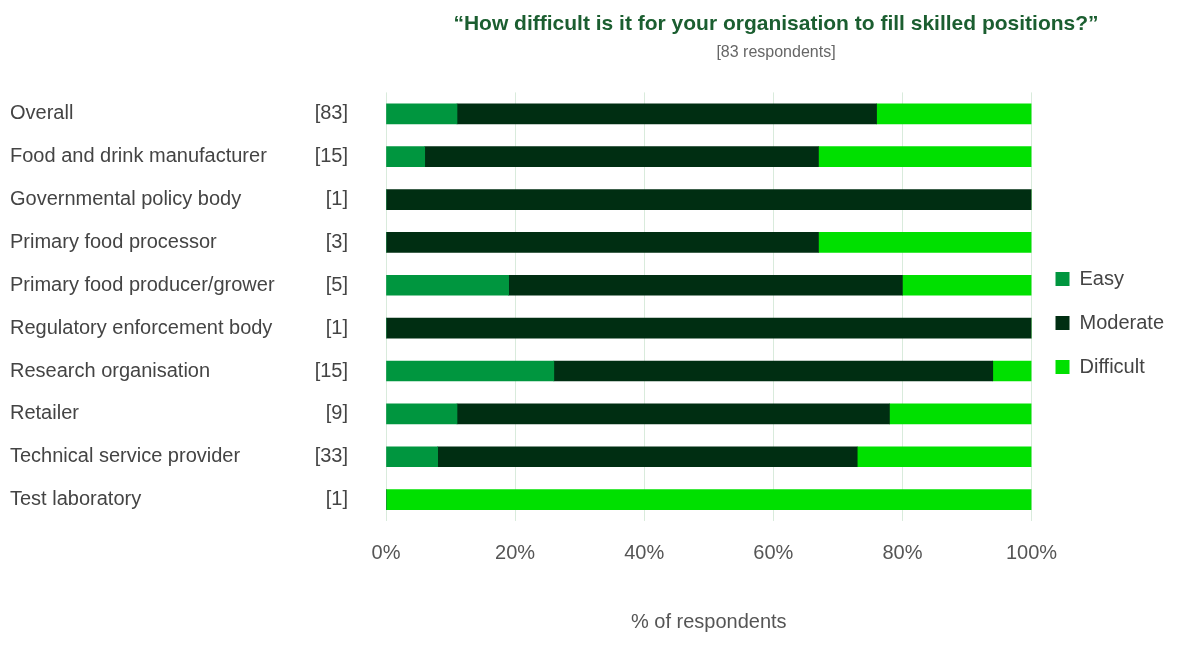 This screenshot has height=651, width=1192. What do you see at coordinates (141, 326) in the screenshot?
I see `y-tick-label: Regulatory enforcement body` at bounding box center [141, 326].